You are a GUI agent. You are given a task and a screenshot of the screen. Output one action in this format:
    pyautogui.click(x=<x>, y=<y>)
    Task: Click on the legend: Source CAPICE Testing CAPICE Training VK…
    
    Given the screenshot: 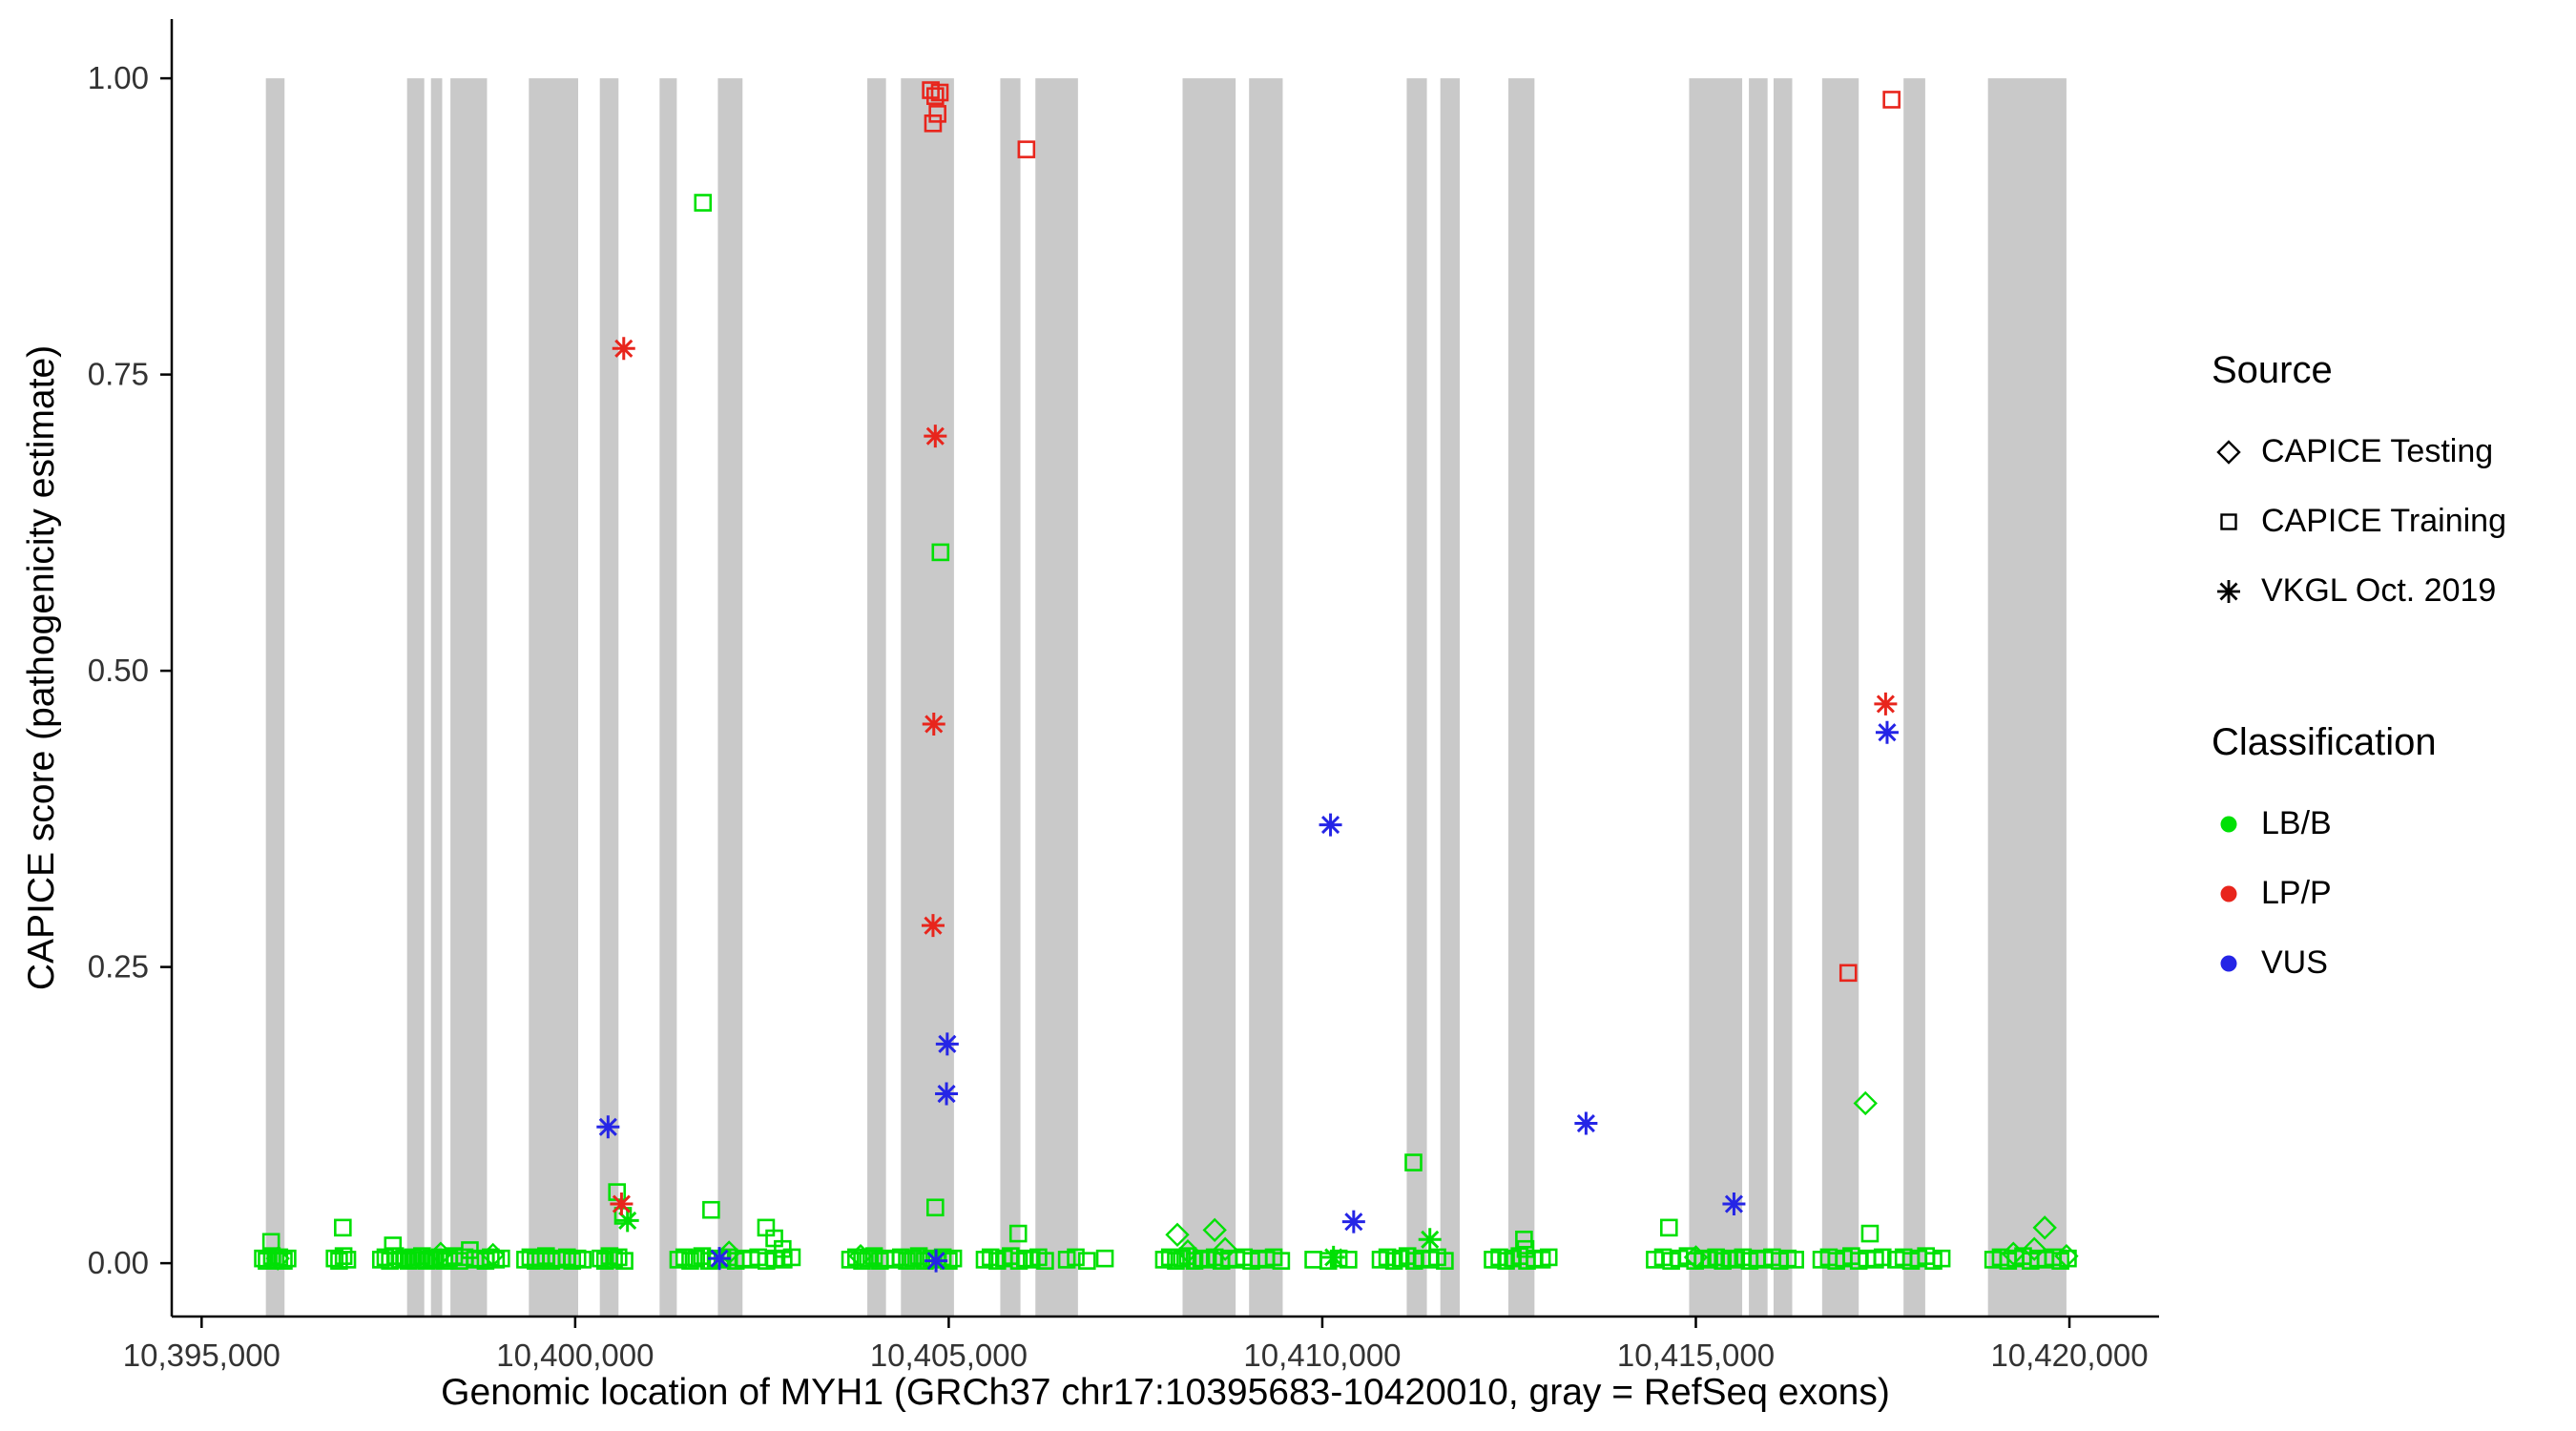 What is the action you would take?
    pyautogui.click(x=2359, y=673)
    